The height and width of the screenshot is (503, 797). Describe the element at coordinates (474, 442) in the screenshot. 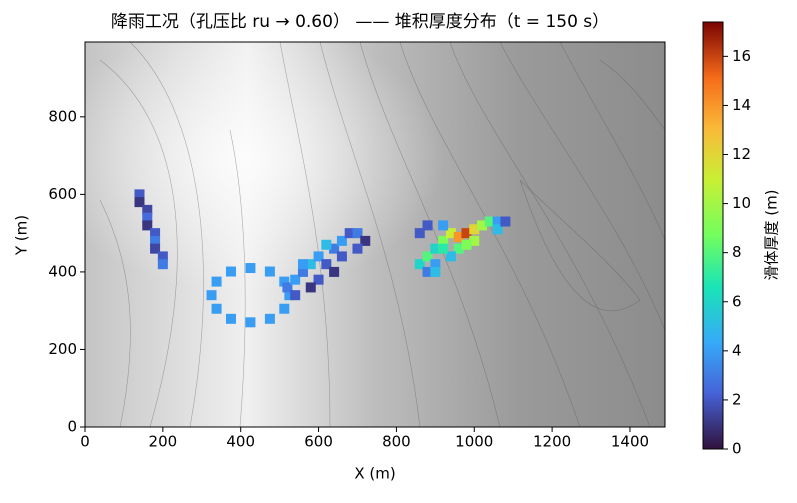

I see `x-tick-label: 1000` at that location.